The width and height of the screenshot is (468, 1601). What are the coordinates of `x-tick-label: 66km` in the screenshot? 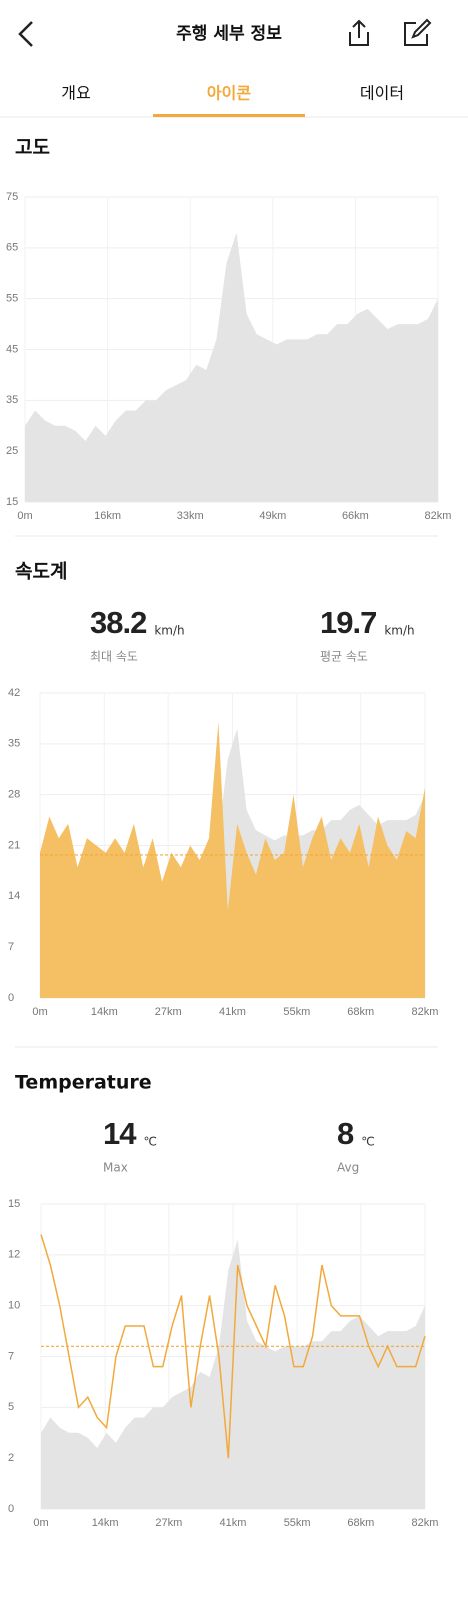 It's located at (355, 516).